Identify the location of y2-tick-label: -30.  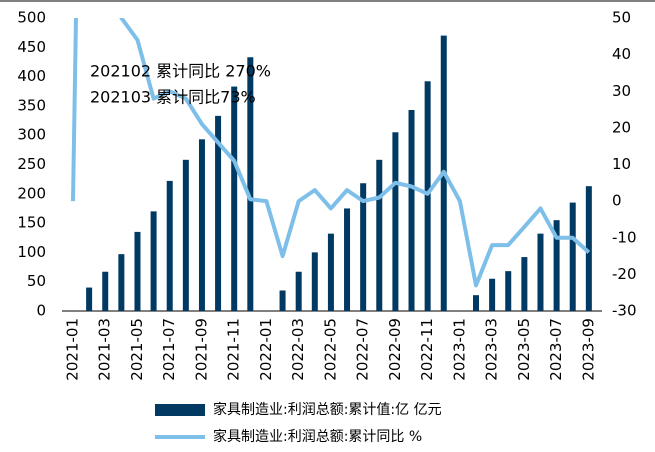
(624, 311).